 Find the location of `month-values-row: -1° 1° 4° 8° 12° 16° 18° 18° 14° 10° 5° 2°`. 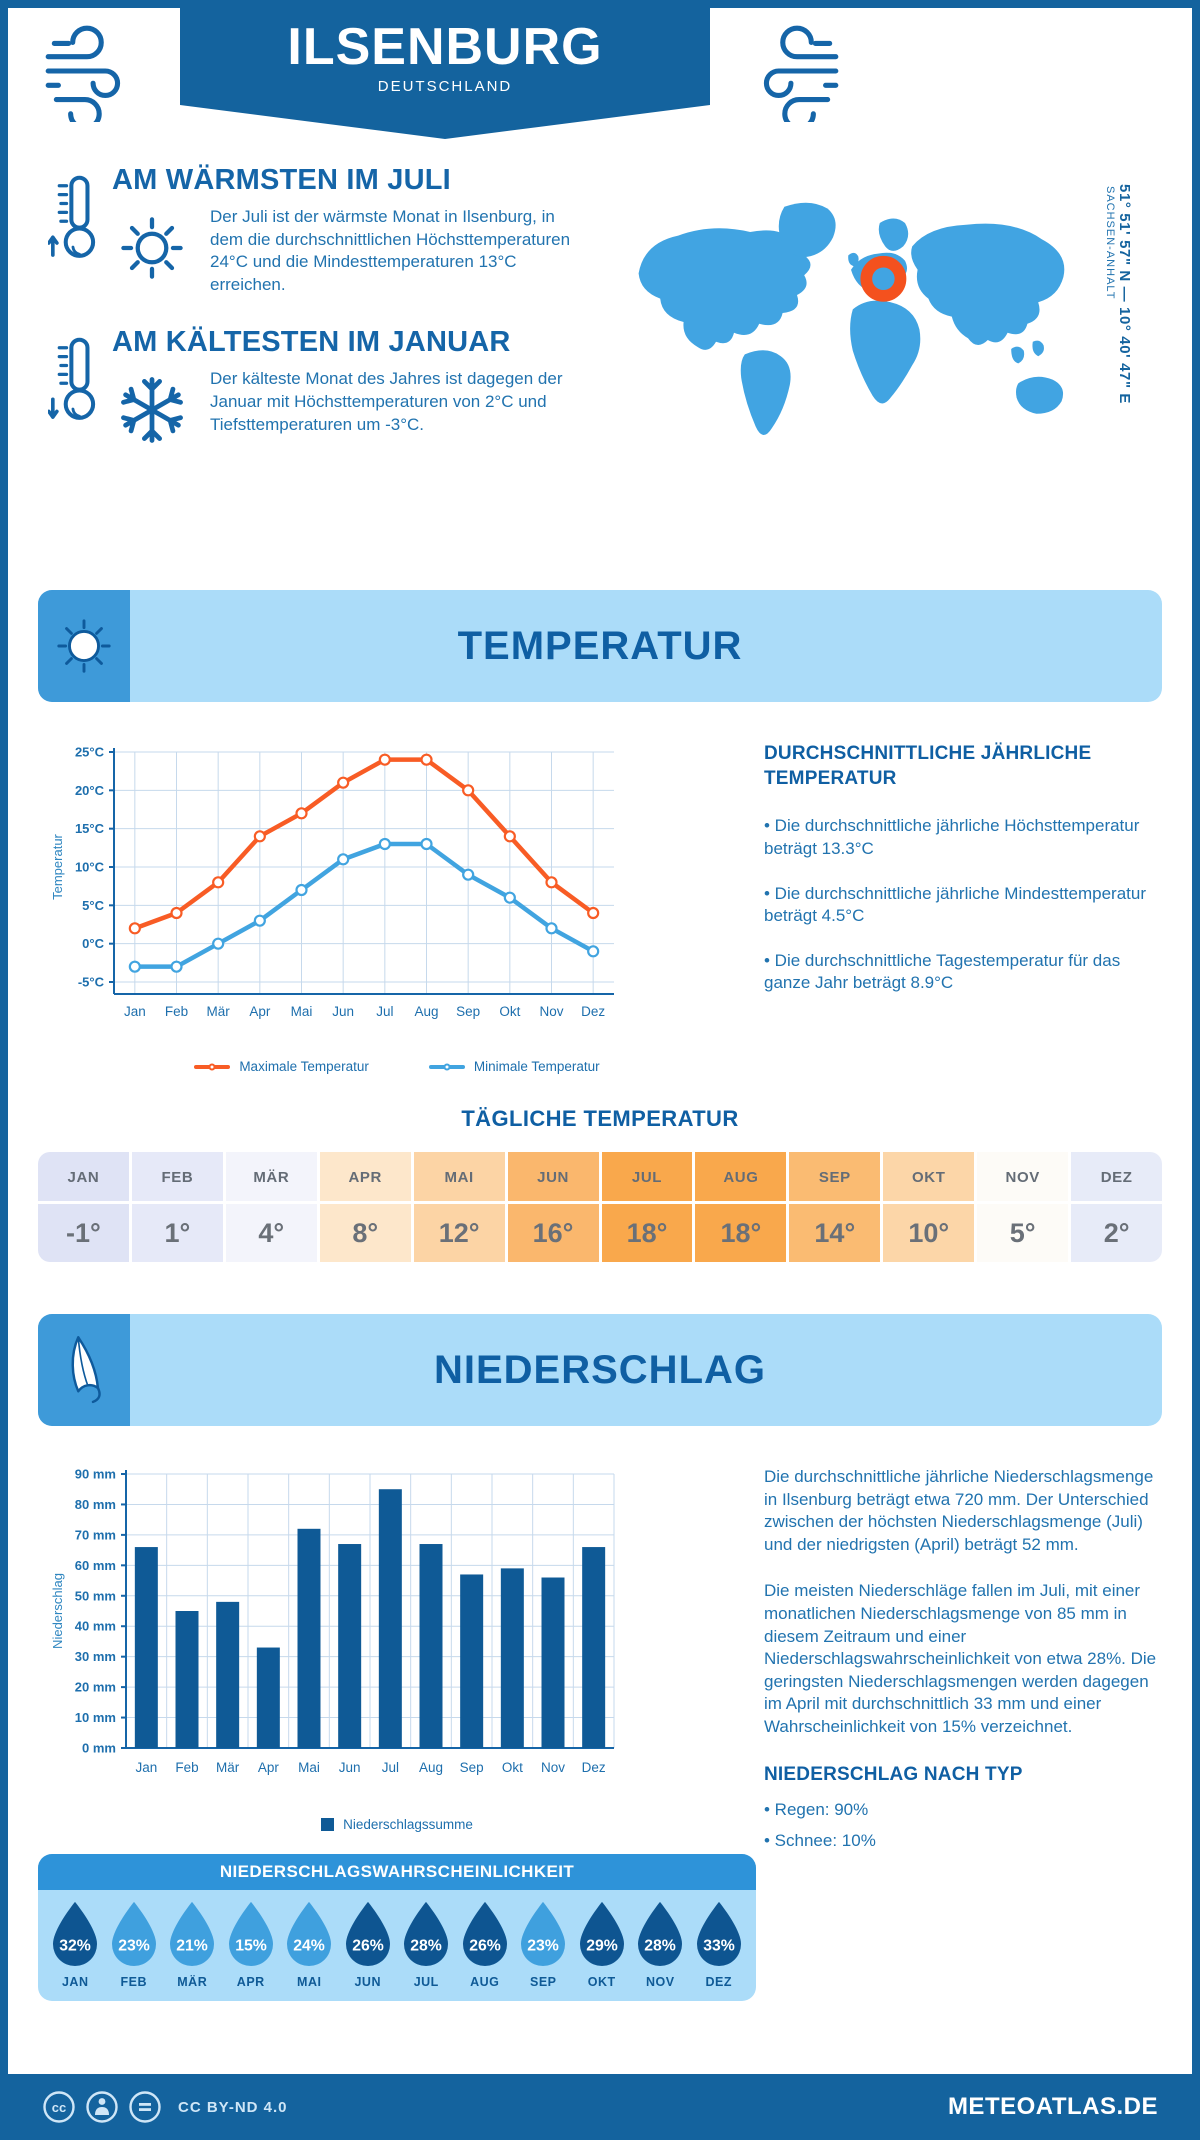

month-values-row: -1° 1° 4° 8° 12° 16° 18° 18° 14° 10° 5° 2° is located at coordinates (600, 1233).